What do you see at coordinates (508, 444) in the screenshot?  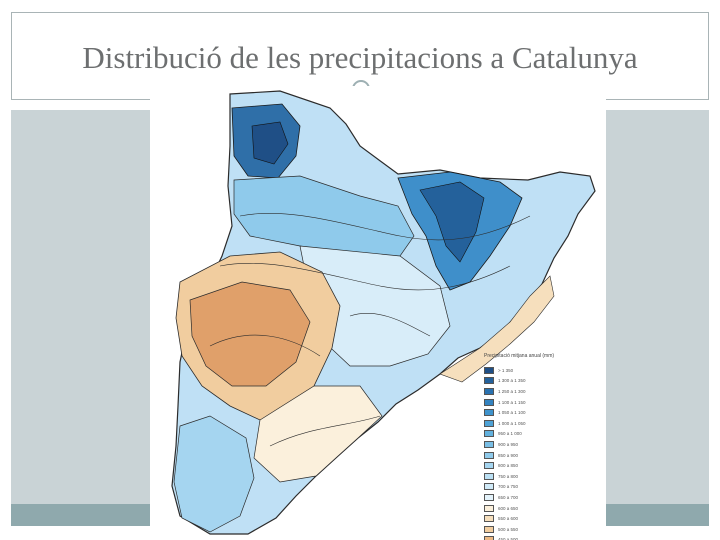 I see `legend-label: 900 a 950` at bounding box center [508, 444].